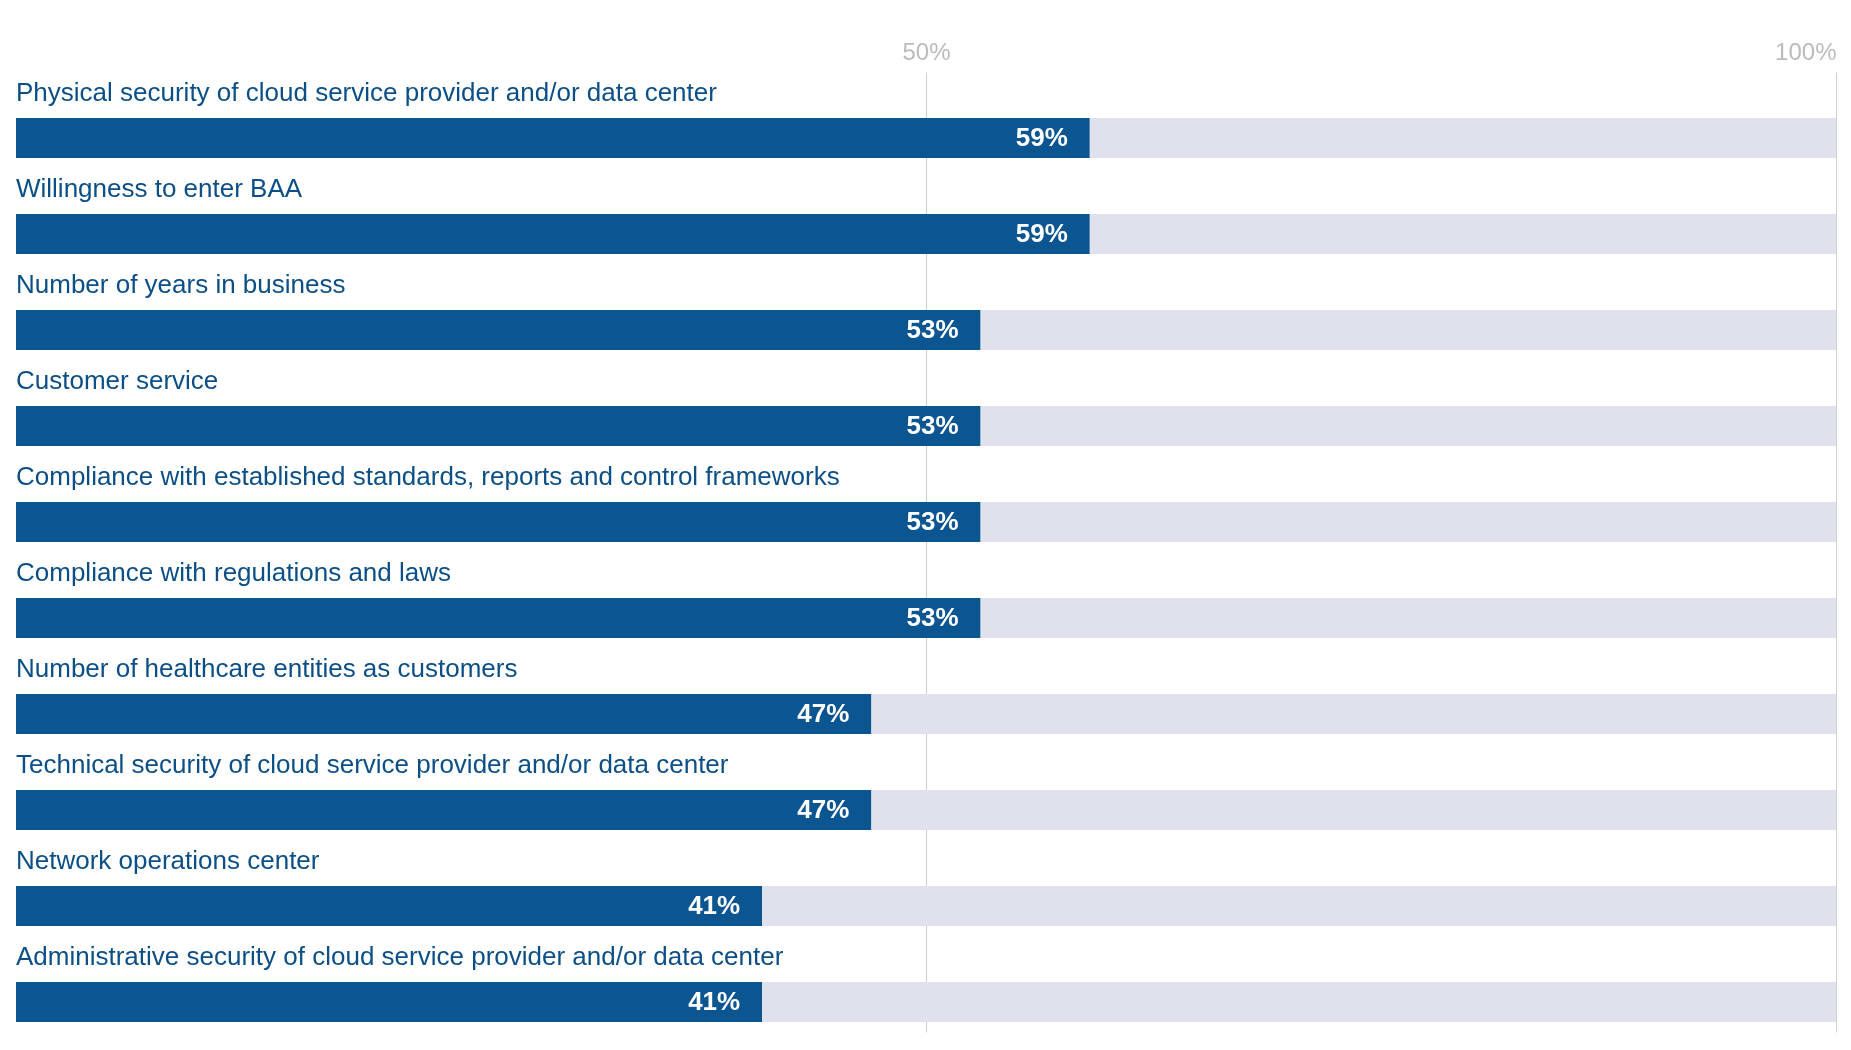 This screenshot has width=1851, height=1050. Describe the element at coordinates (1806, 51) in the screenshot. I see `x-tick-label: 100%` at that location.